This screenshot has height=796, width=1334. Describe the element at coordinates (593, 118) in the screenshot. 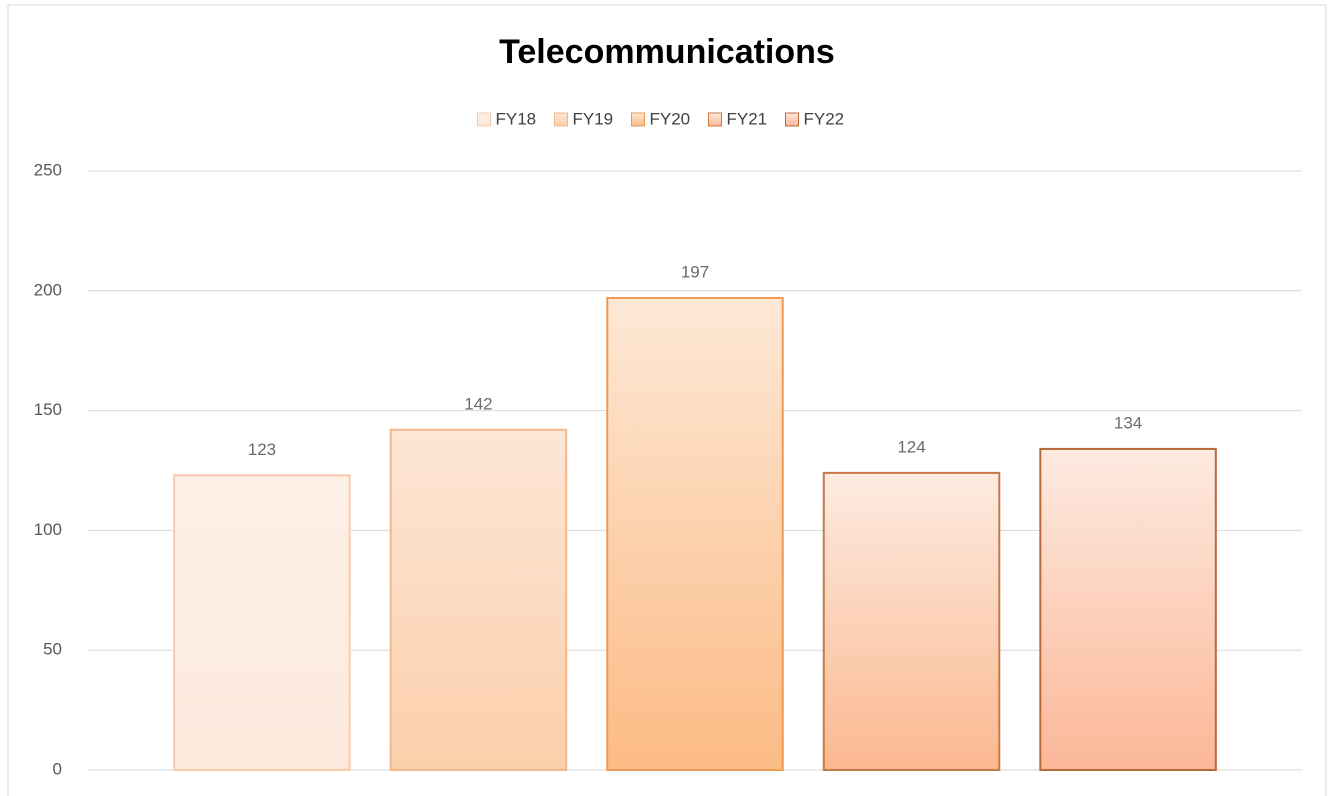

I see `legend-label: FY19` at that location.